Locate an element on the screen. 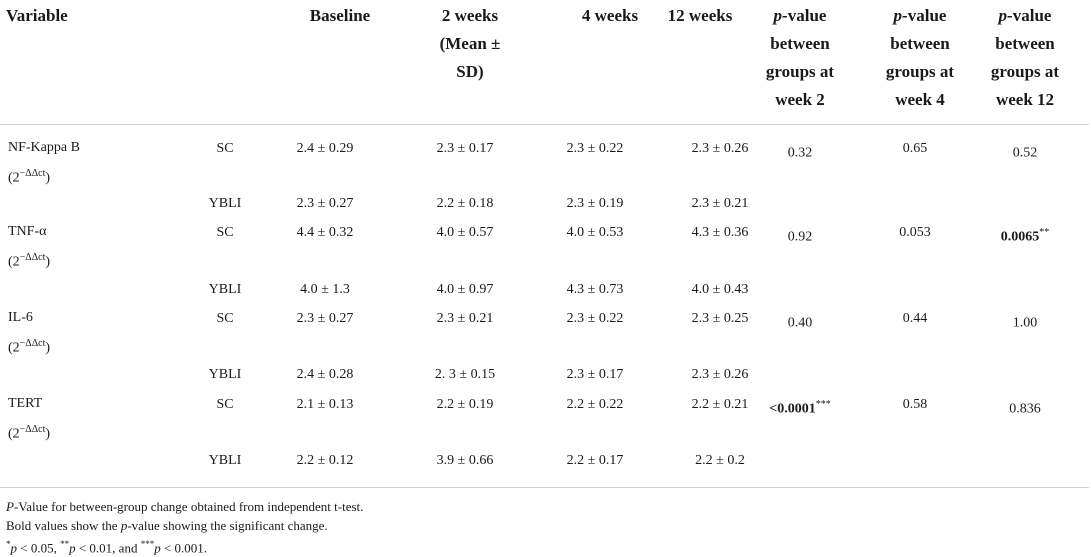 This screenshot has width=1091, height=557. table-cell: 4.0 ± 0.97 is located at coordinates (465, 289).